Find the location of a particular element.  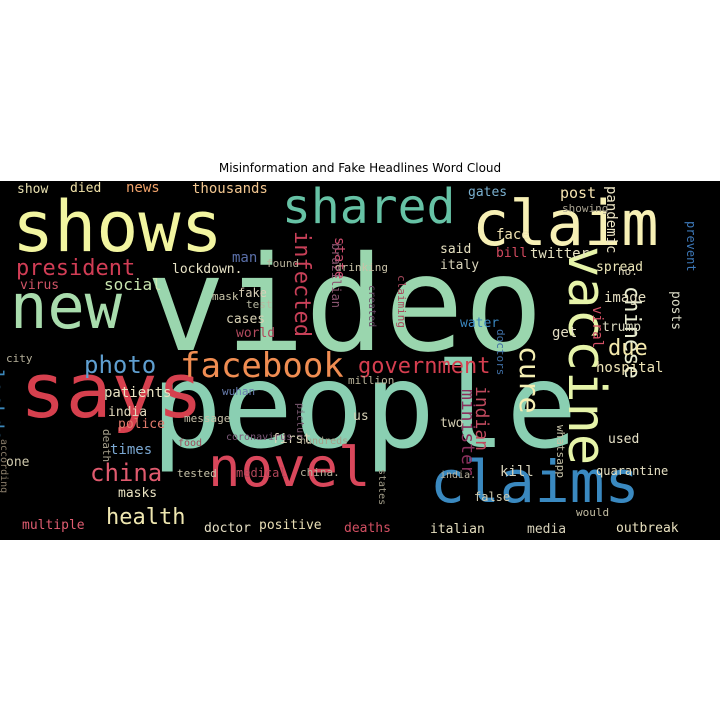

cloud-word: masks is located at coordinates (138, 493).